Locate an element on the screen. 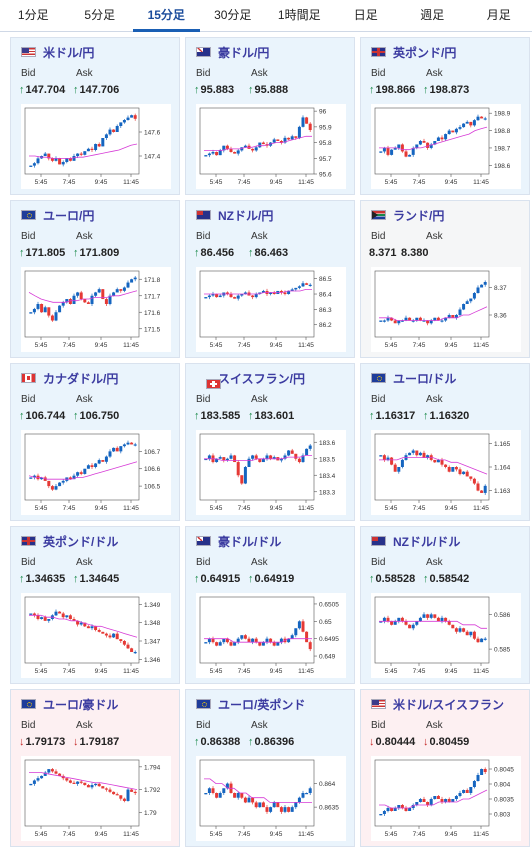 The width and height of the screenshot is (532, 851). pair-name: ユーロ/豪ドル is located at coordinates (81, 704).